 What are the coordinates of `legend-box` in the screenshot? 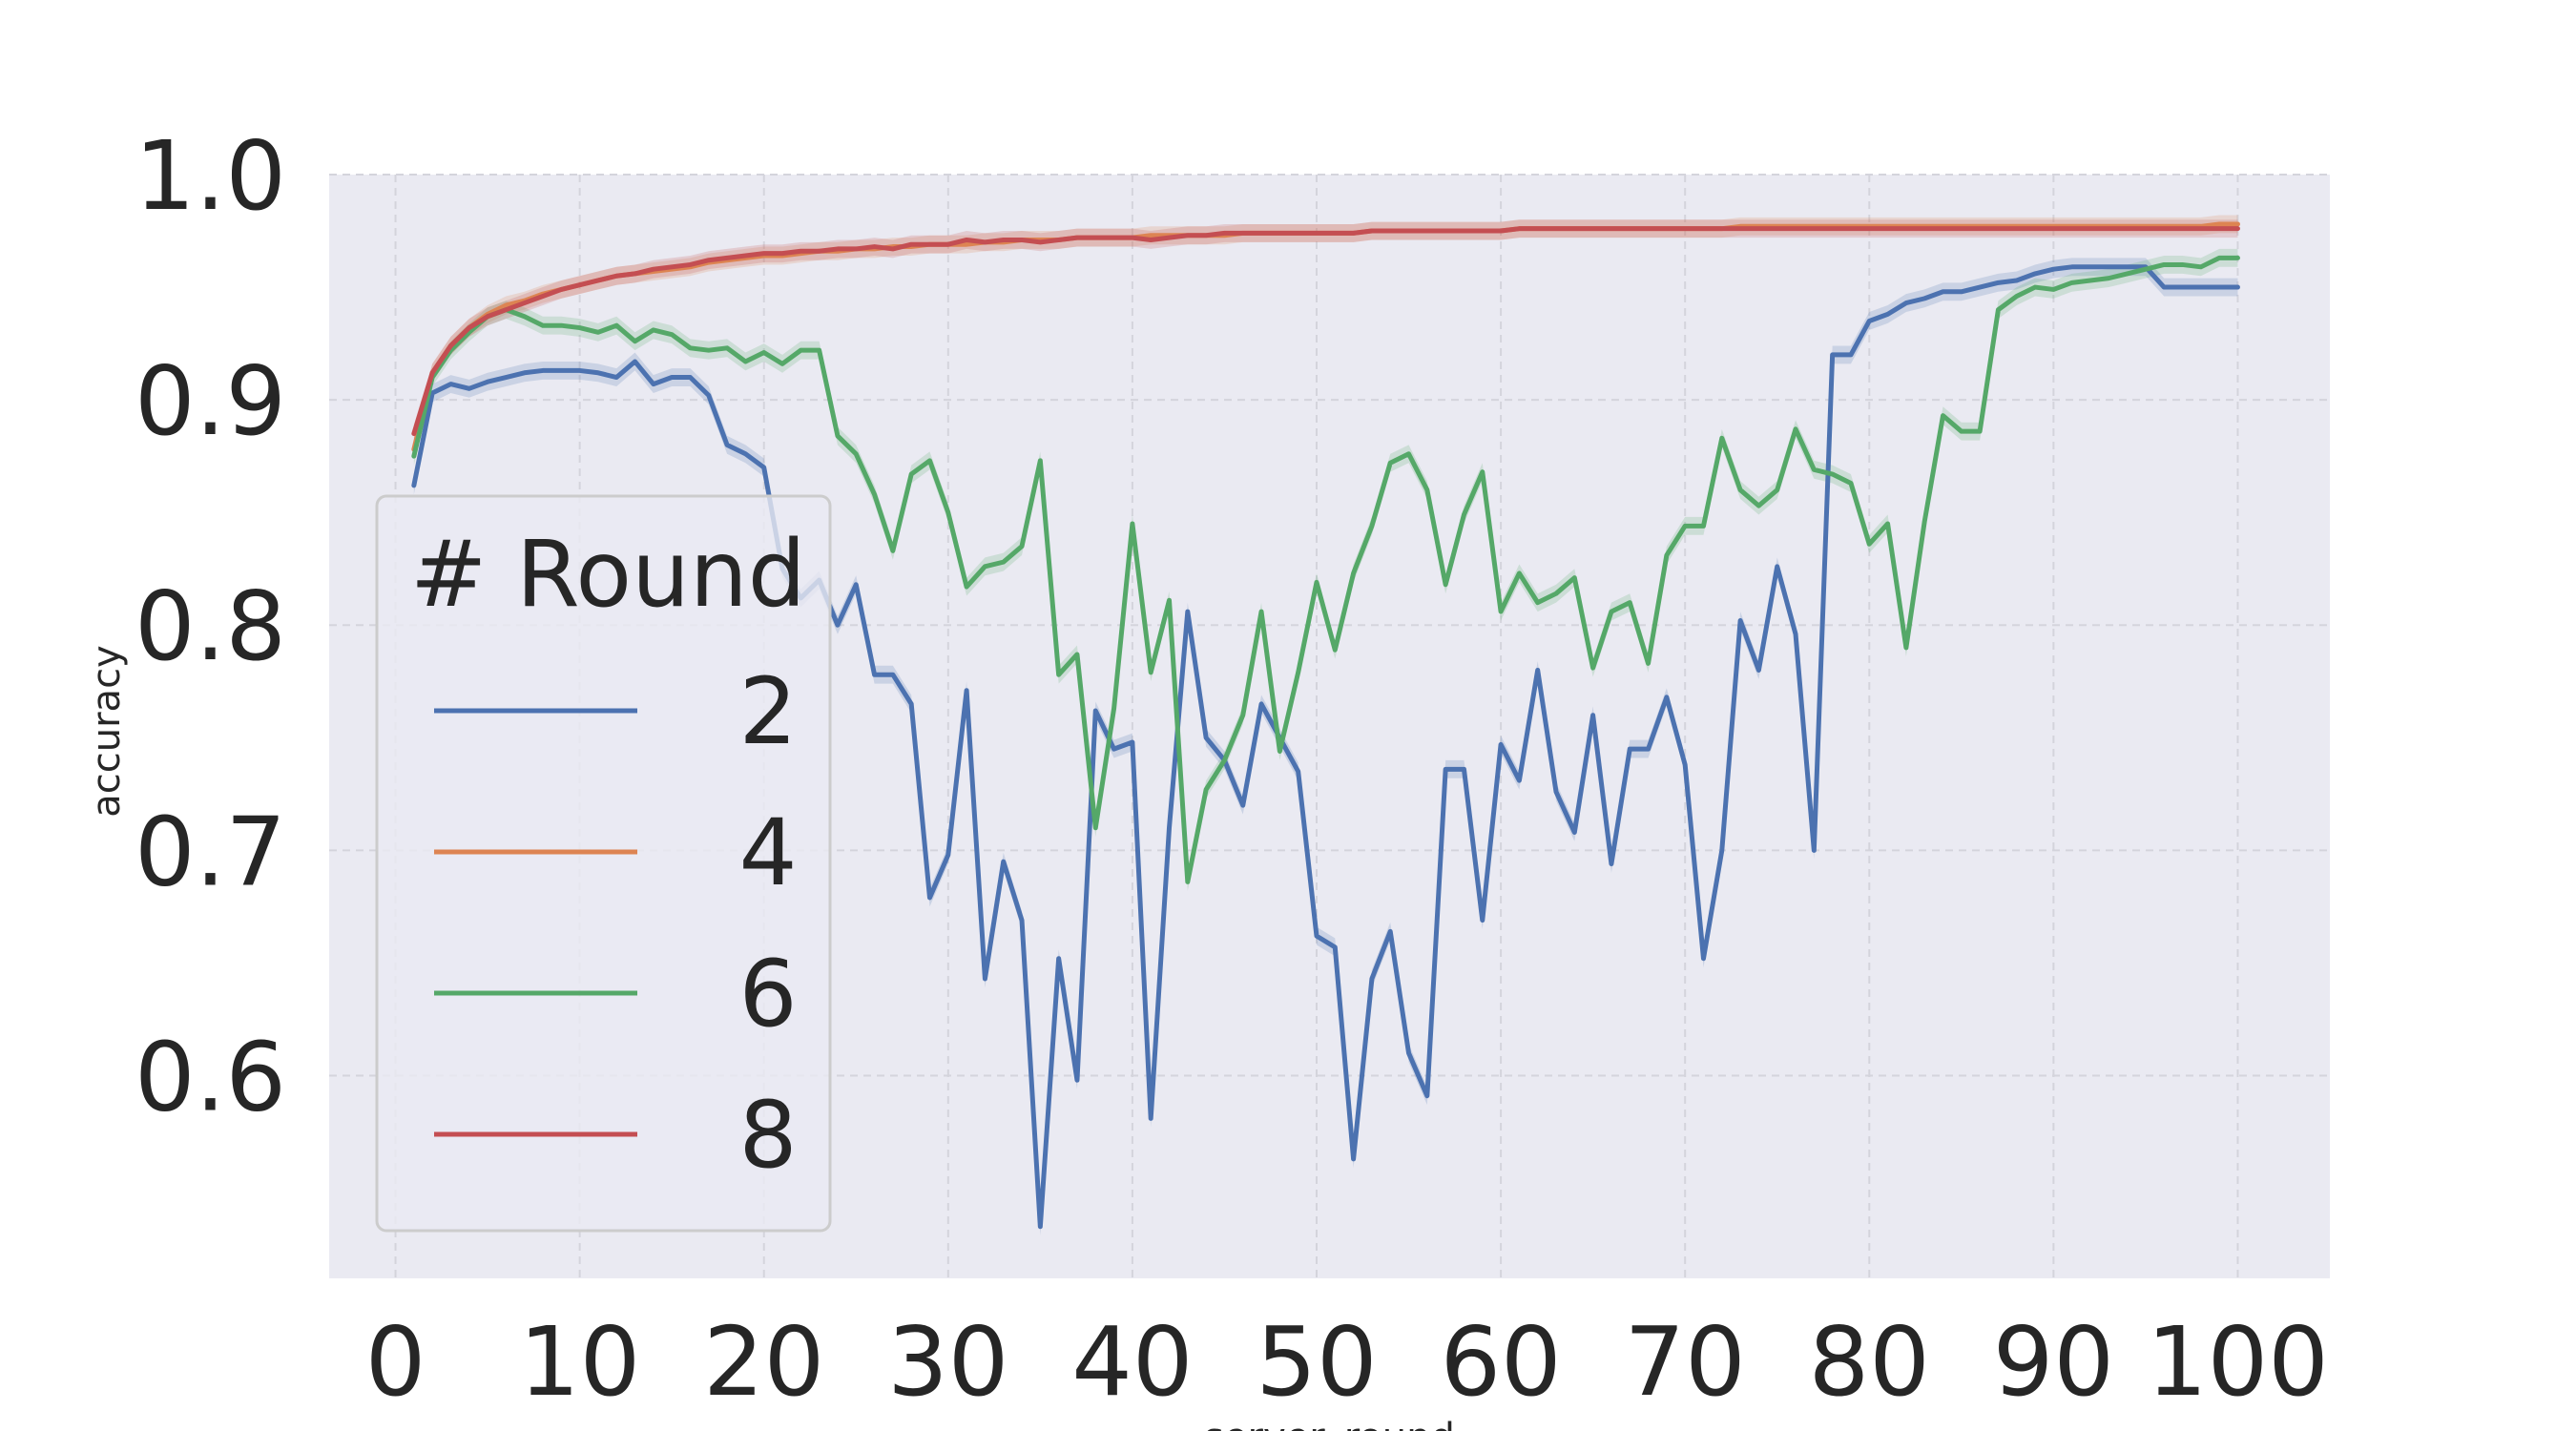 It's located at (603, 863).